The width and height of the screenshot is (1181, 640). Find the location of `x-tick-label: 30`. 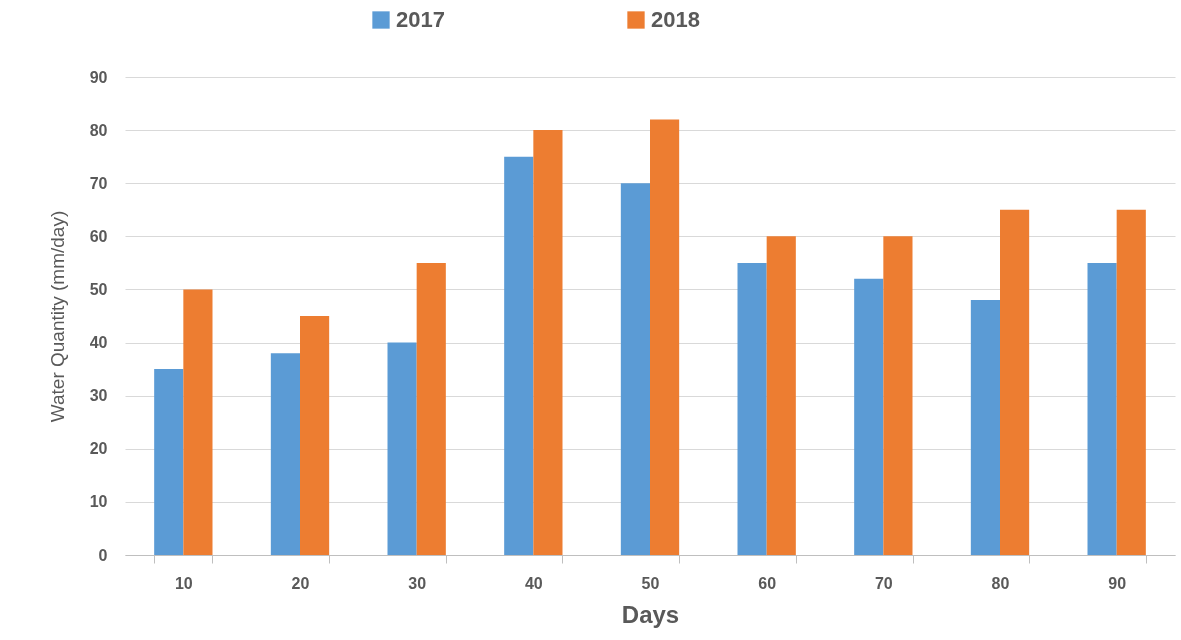

x-tick-label: 30 is located at coordinates (417, 583).